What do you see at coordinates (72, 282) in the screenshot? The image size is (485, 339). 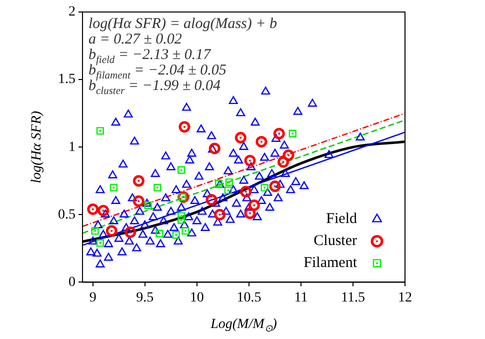 I see `y-tick-label: 0` at bounding box center [72, 282].